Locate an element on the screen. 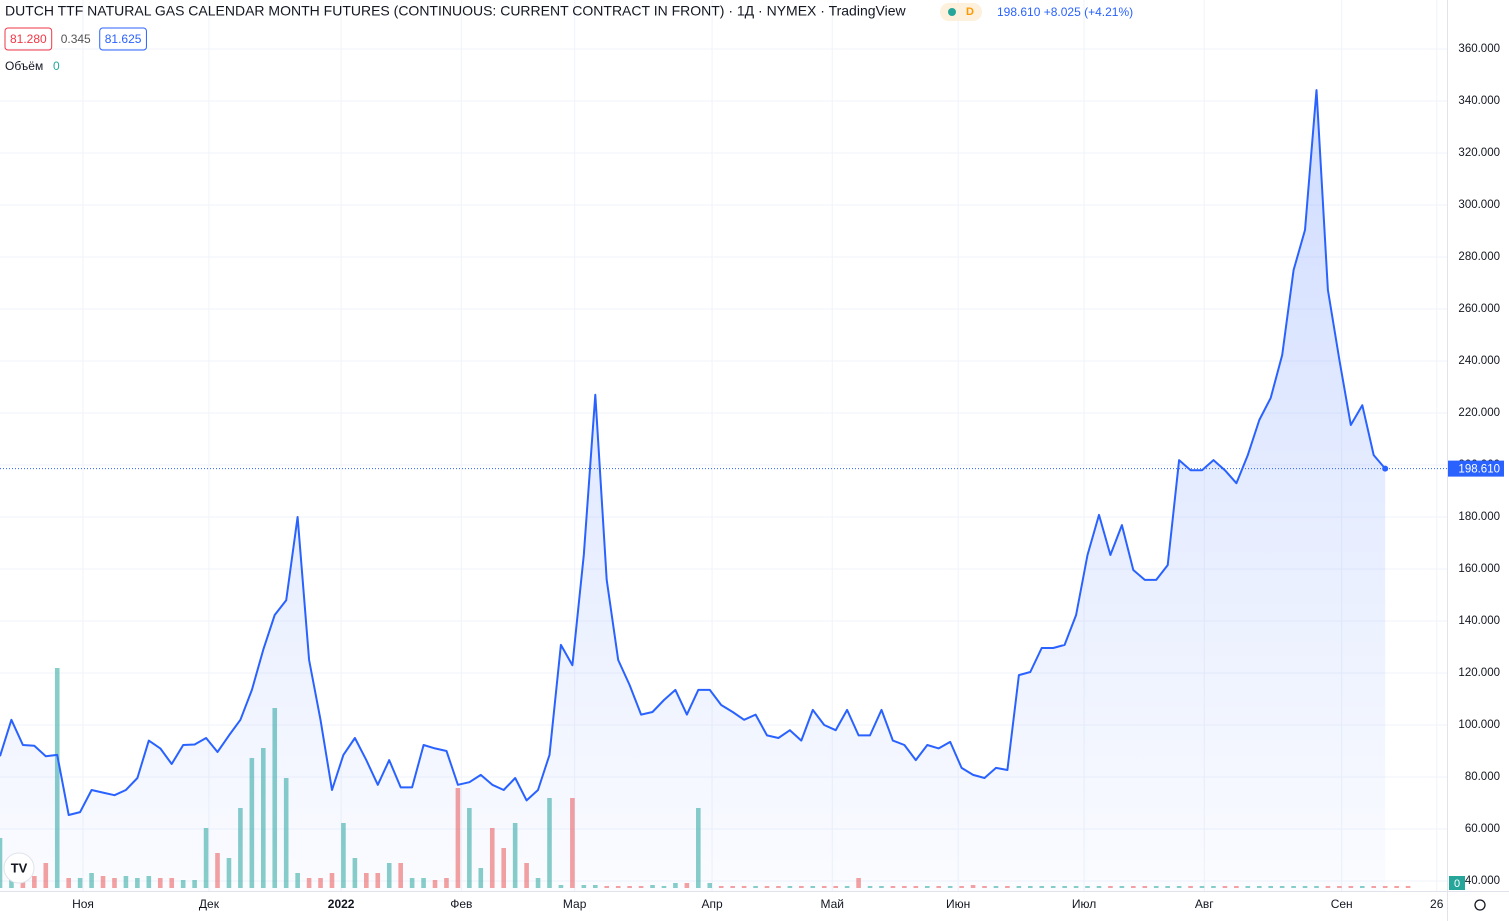  volume-badge-box is located at coordinates (1457, 883).